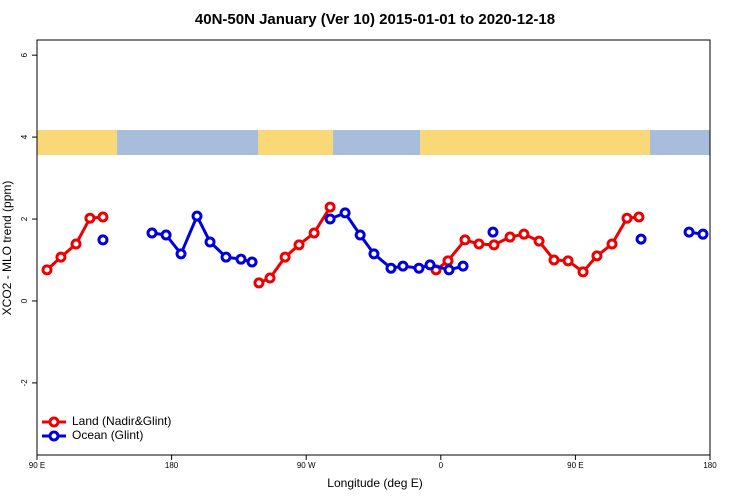 The width and height of the screenshot is (750, 500). What do you see at coordinates (121, 421) in the screenshot?
I see `legend-label: Land (Nadir&Glint)` at bounding box center [121, 421].